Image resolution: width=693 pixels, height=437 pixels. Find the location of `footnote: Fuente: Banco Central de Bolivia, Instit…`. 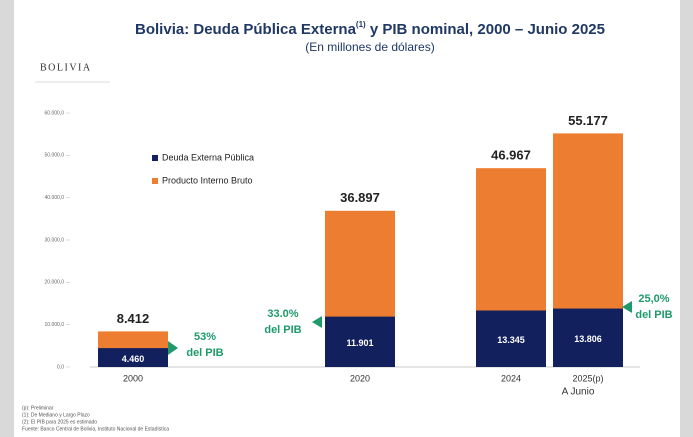

footnote: Fuente: Banco Central de Bolivia, Instit… is located at coordinates (95, 429).